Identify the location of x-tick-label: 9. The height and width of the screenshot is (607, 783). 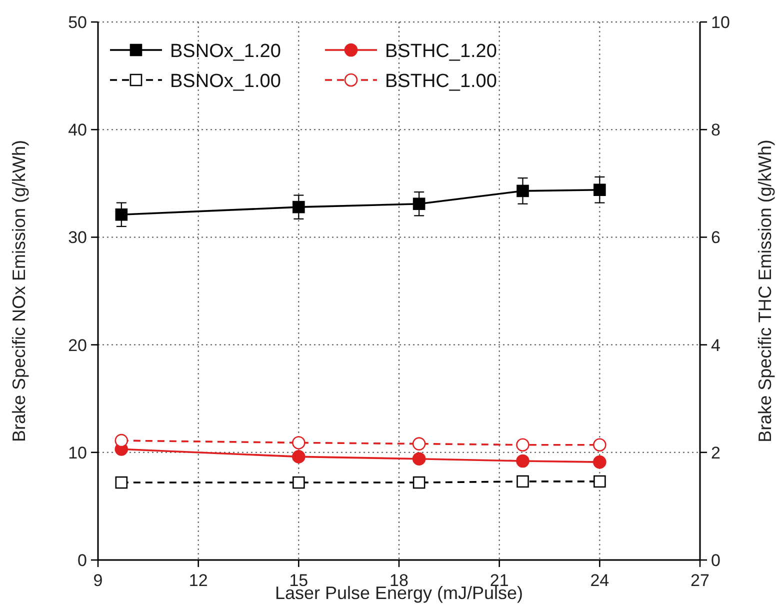
(98, 580).